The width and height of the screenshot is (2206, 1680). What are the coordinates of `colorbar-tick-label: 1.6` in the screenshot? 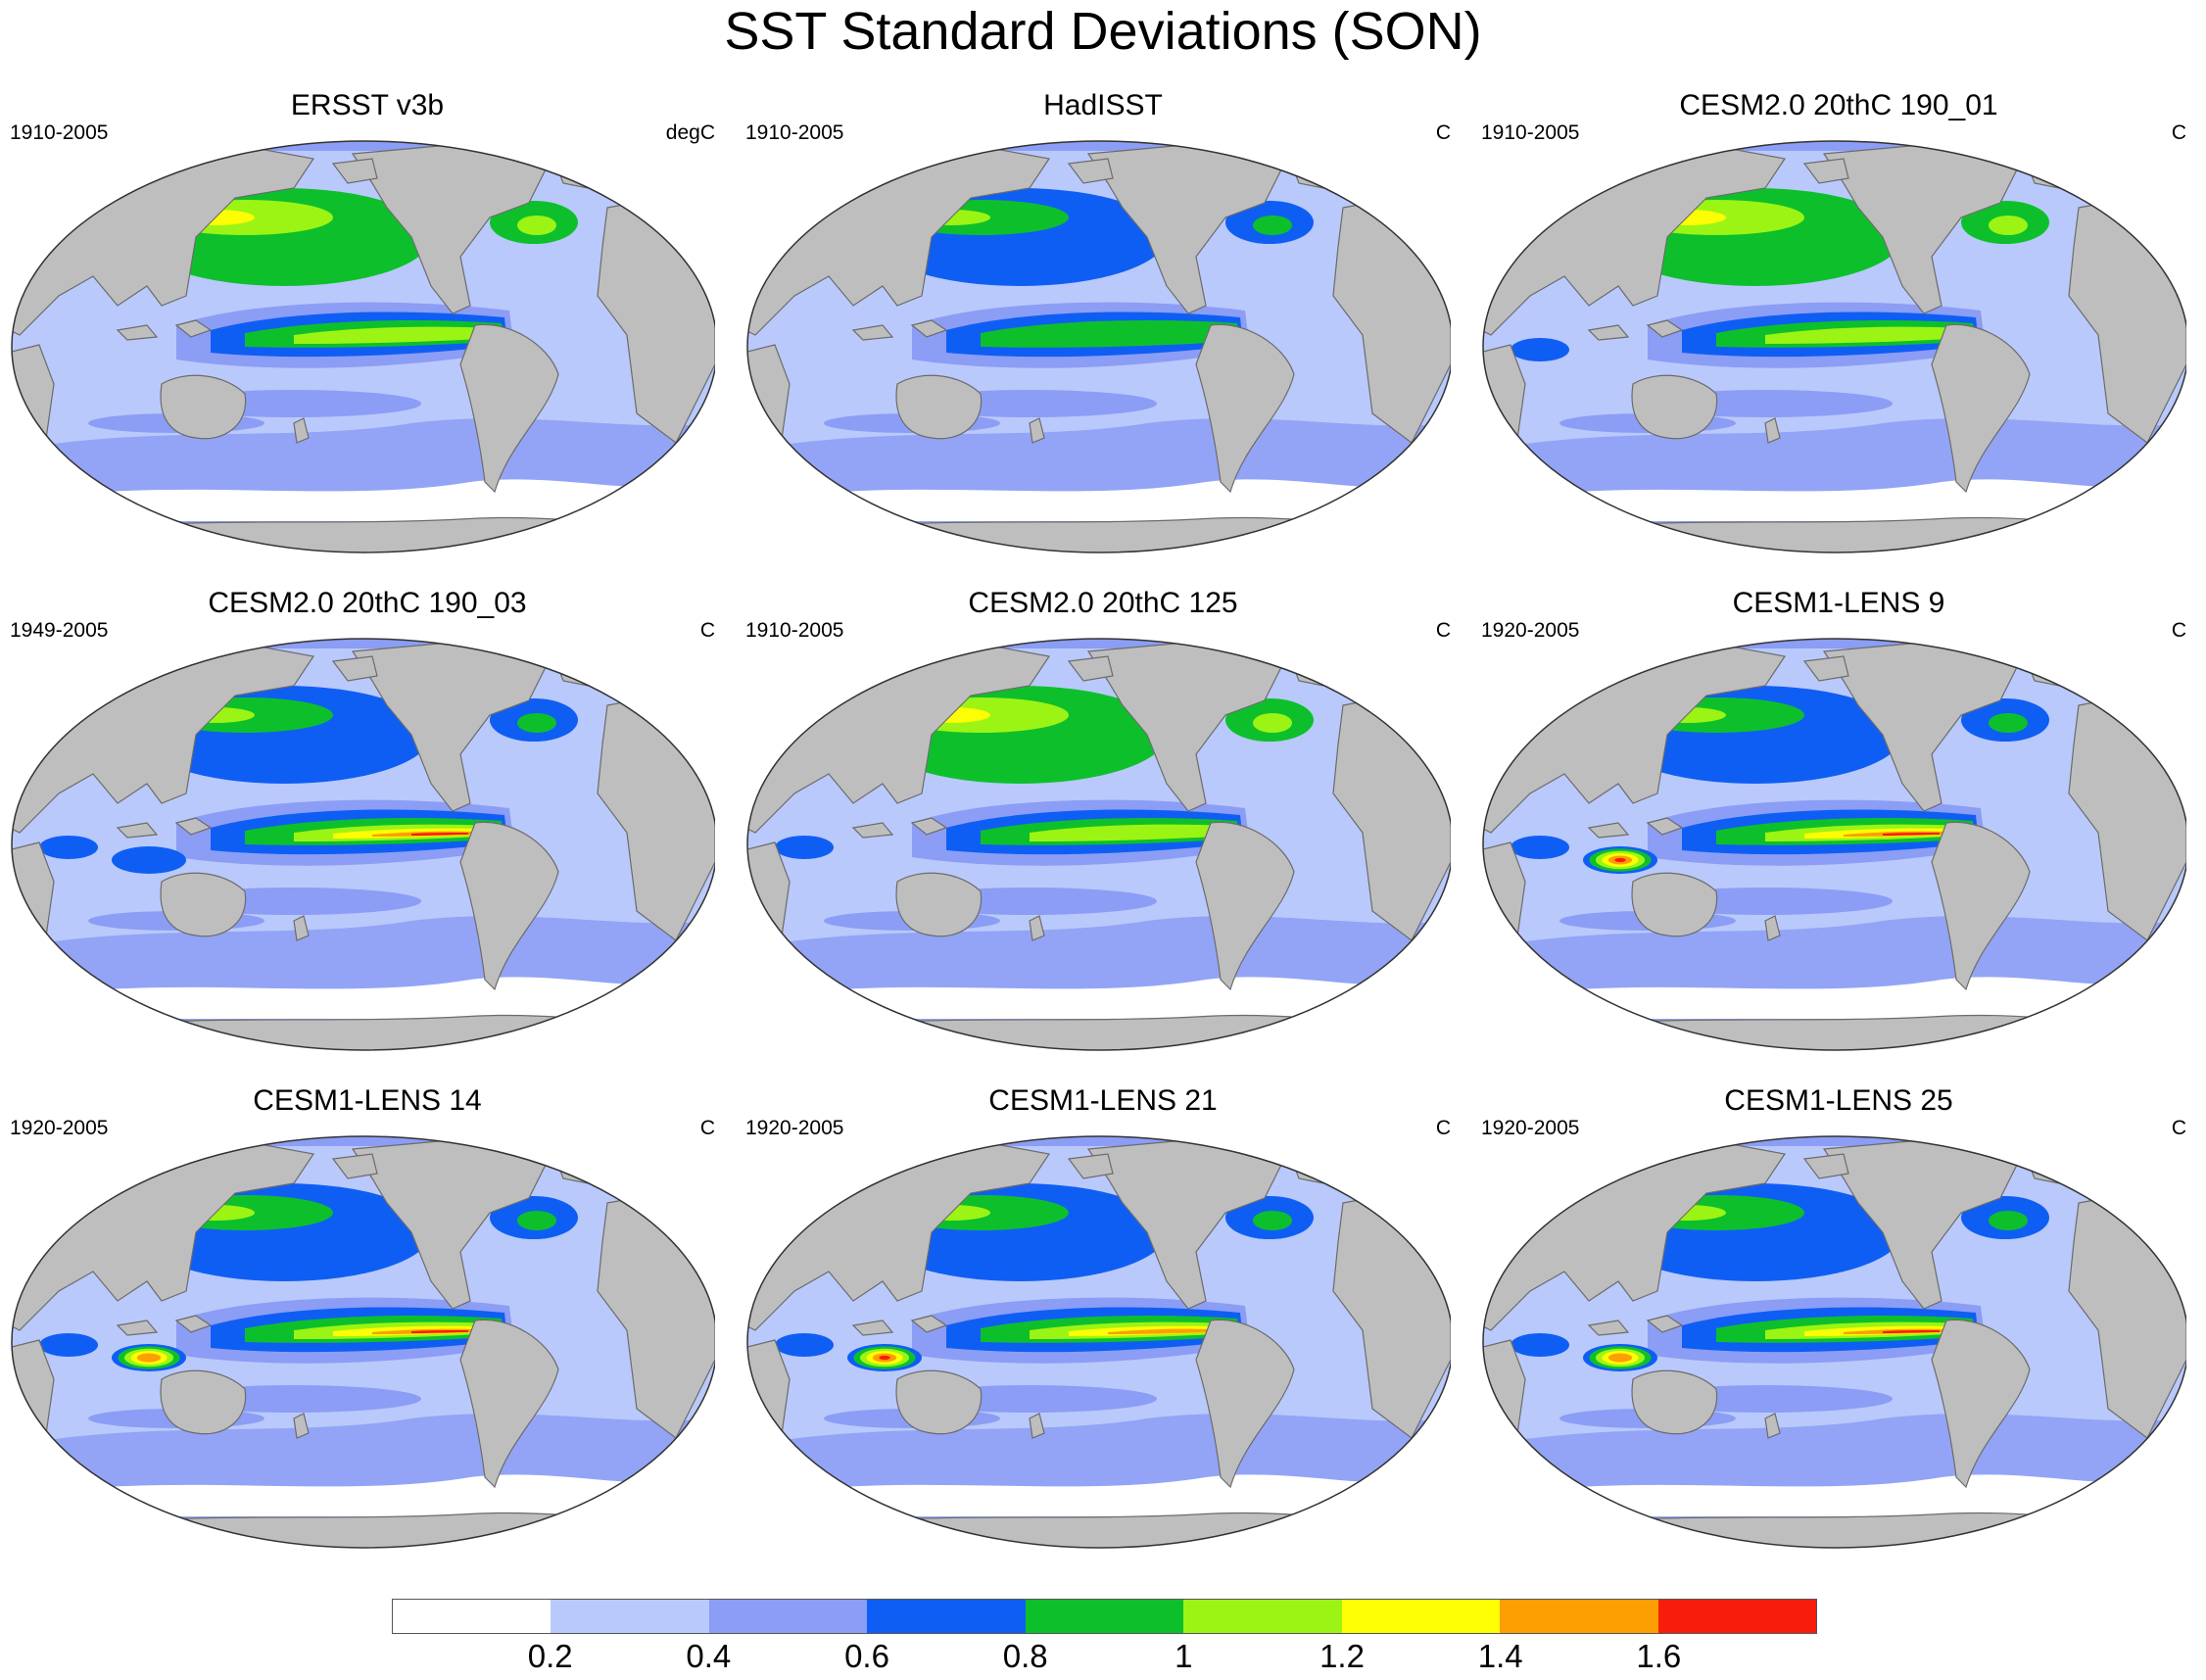 It's located at (1659, 1656).